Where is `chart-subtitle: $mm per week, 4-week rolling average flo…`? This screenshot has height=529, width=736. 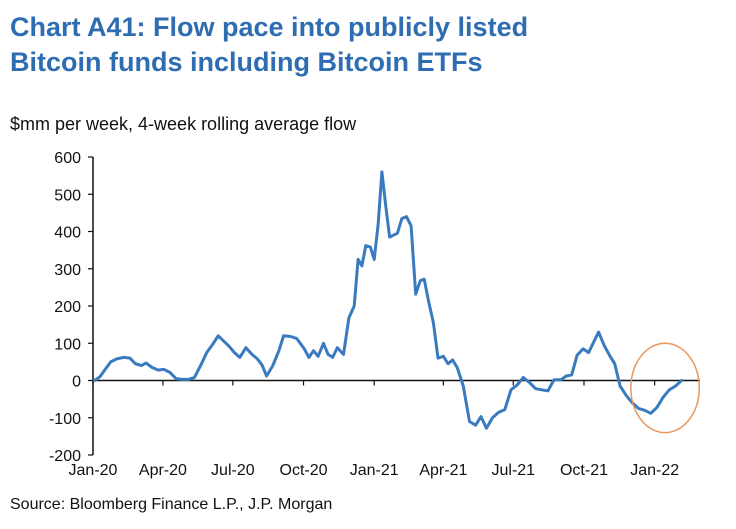 chart-subtitle: $mm per week, 4-week rolling average flo… is located at coordinates (183, 124).